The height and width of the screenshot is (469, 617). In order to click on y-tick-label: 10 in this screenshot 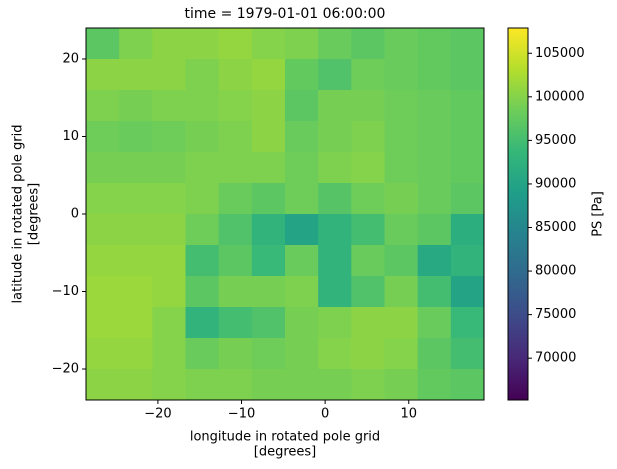, I will do `click(70, 136)`.